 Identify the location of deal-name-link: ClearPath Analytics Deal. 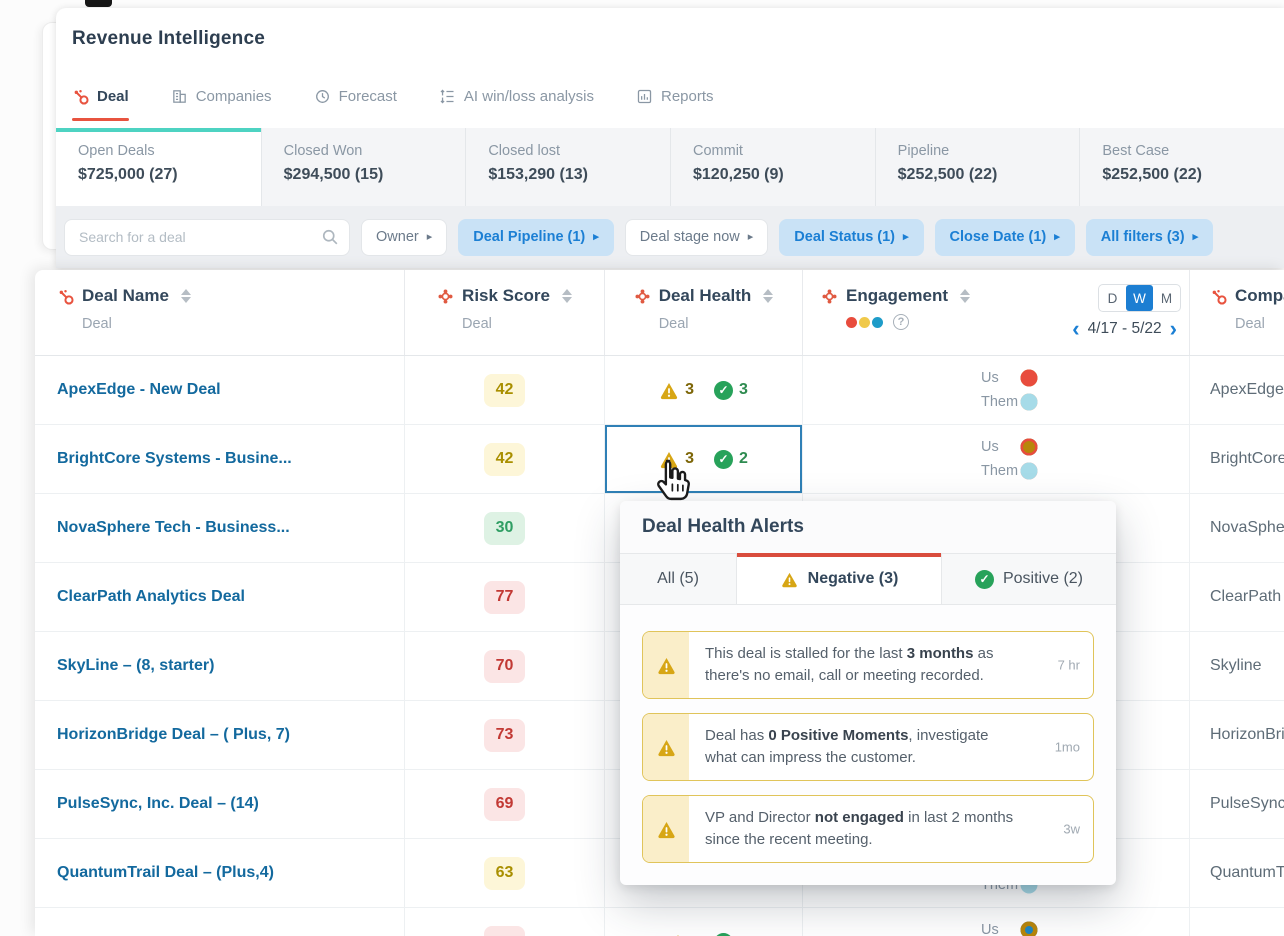
(151, 596).